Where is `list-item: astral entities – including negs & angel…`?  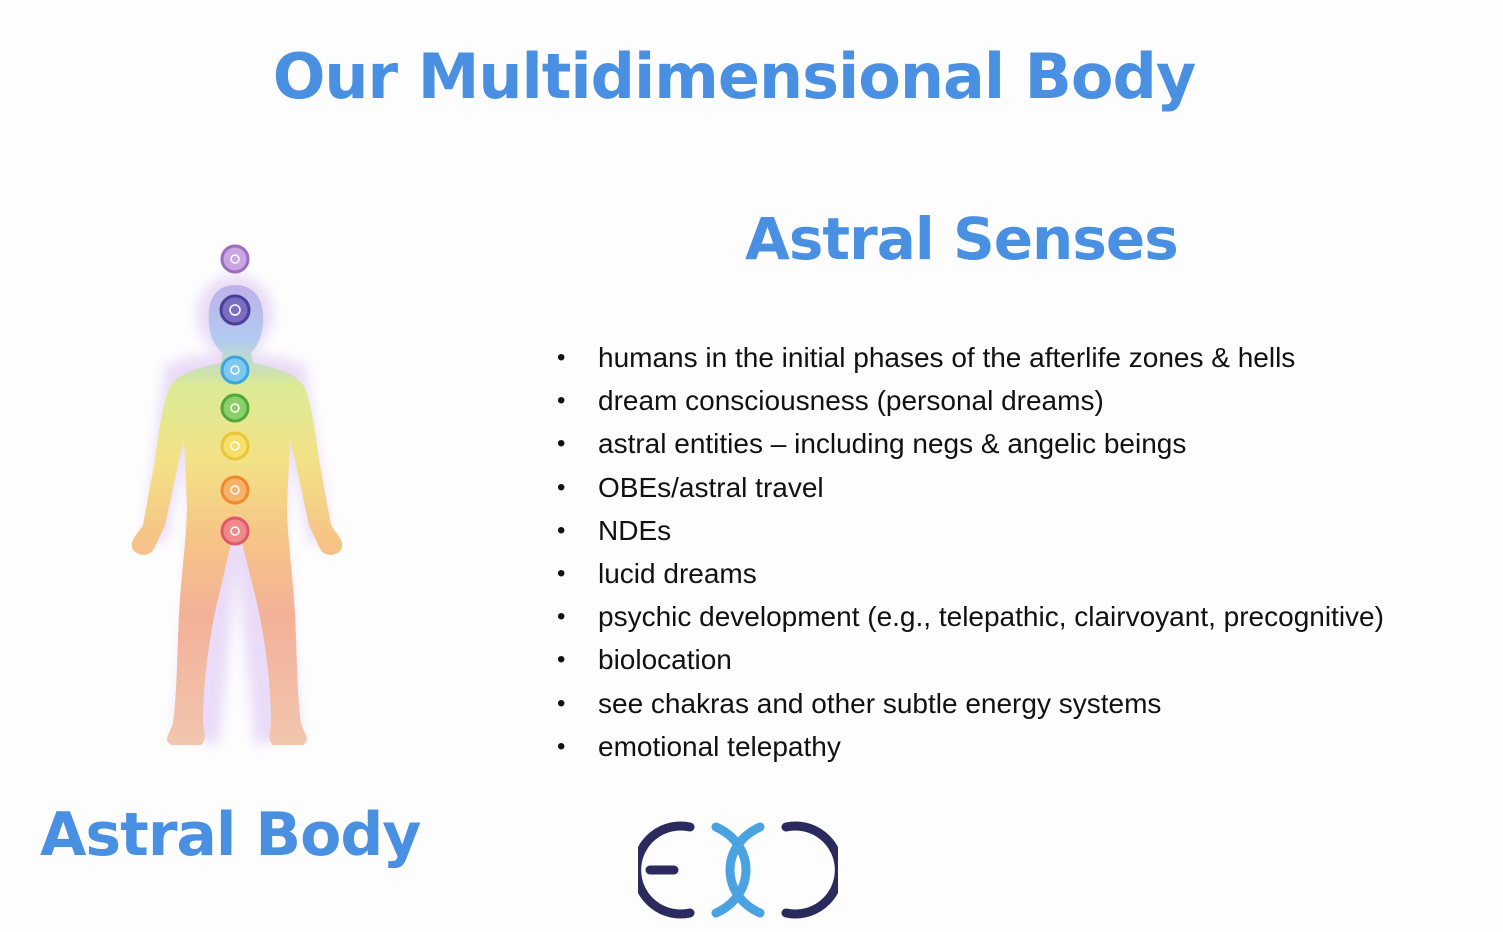 list-item: astral entities – including negs & angel… is located at coordinates (1022, 443).